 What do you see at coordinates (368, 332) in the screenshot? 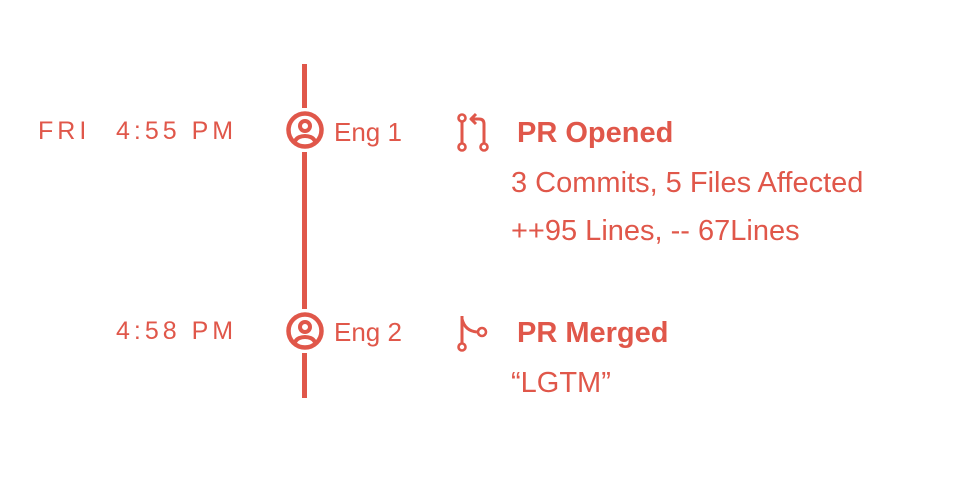
I see `event-2-engineer: Eng 2` at bounding box center [368, 332].